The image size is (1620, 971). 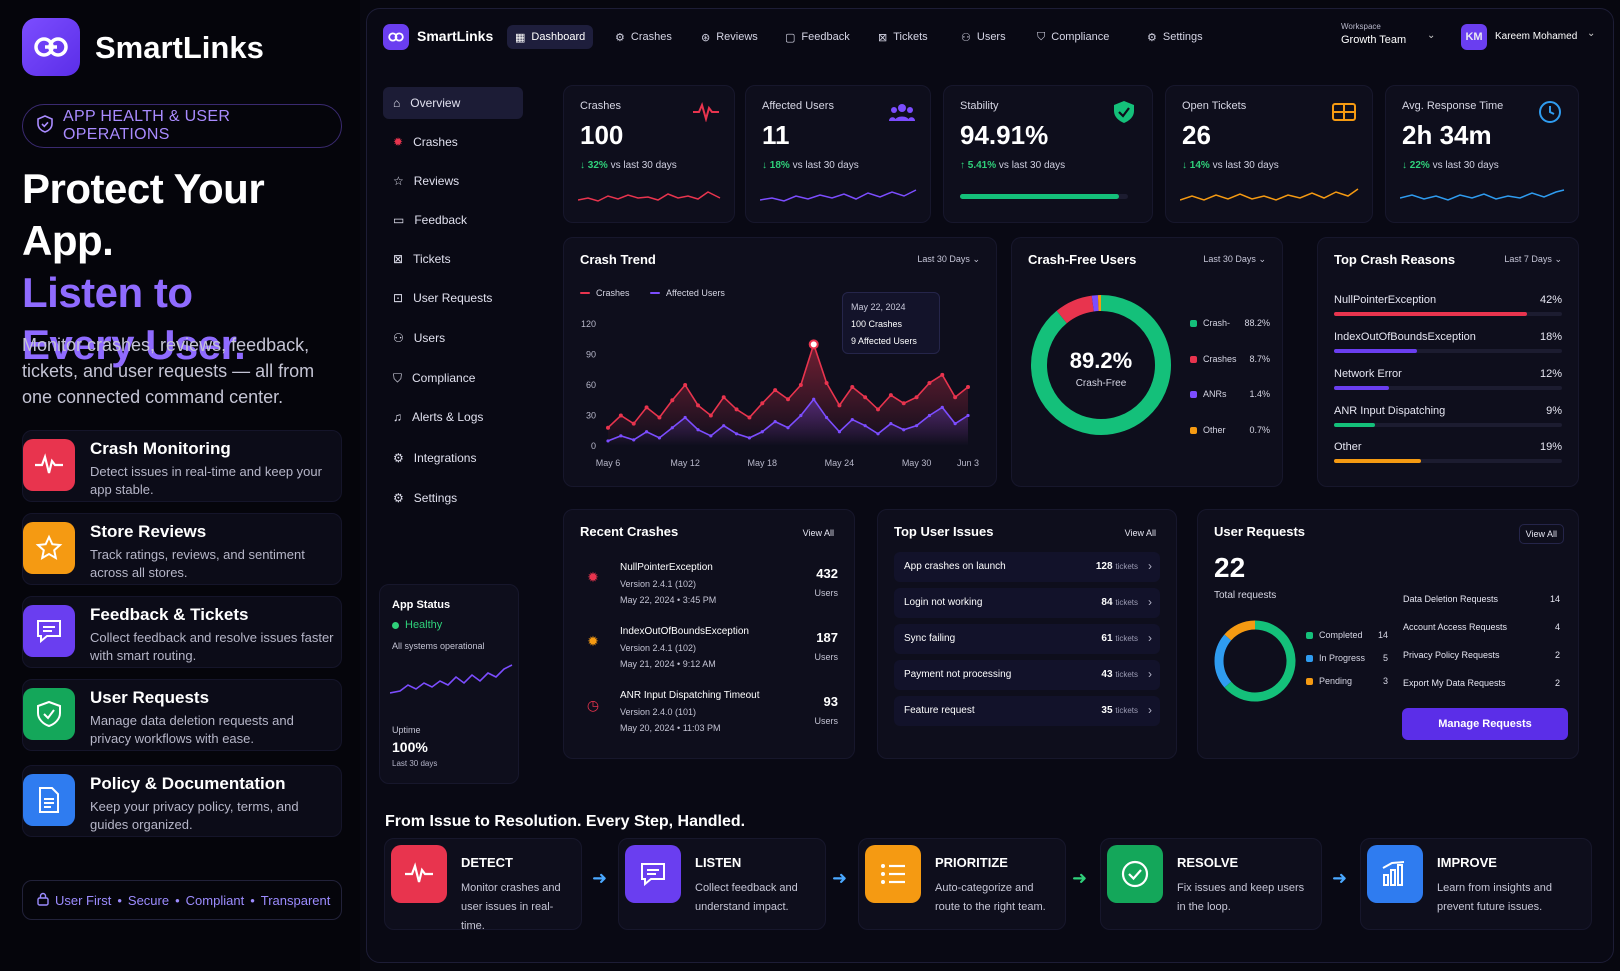 What do you see at coordinates (1474, 37) in the screenshot?
I see `avatar: KM` at bounding box center [1474, 37].